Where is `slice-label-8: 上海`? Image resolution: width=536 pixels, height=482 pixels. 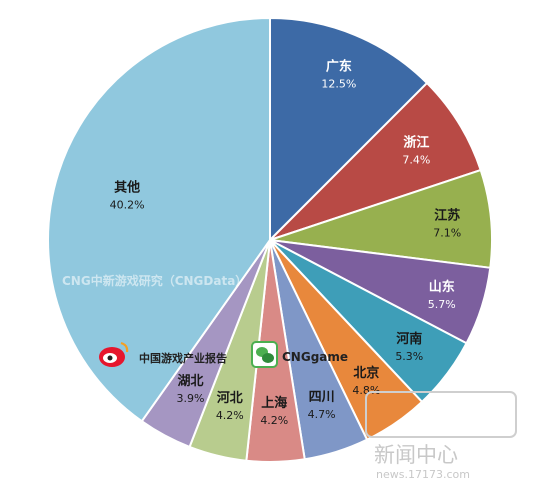
slice-label-8: 上海 is located at coordinates (274, 403).